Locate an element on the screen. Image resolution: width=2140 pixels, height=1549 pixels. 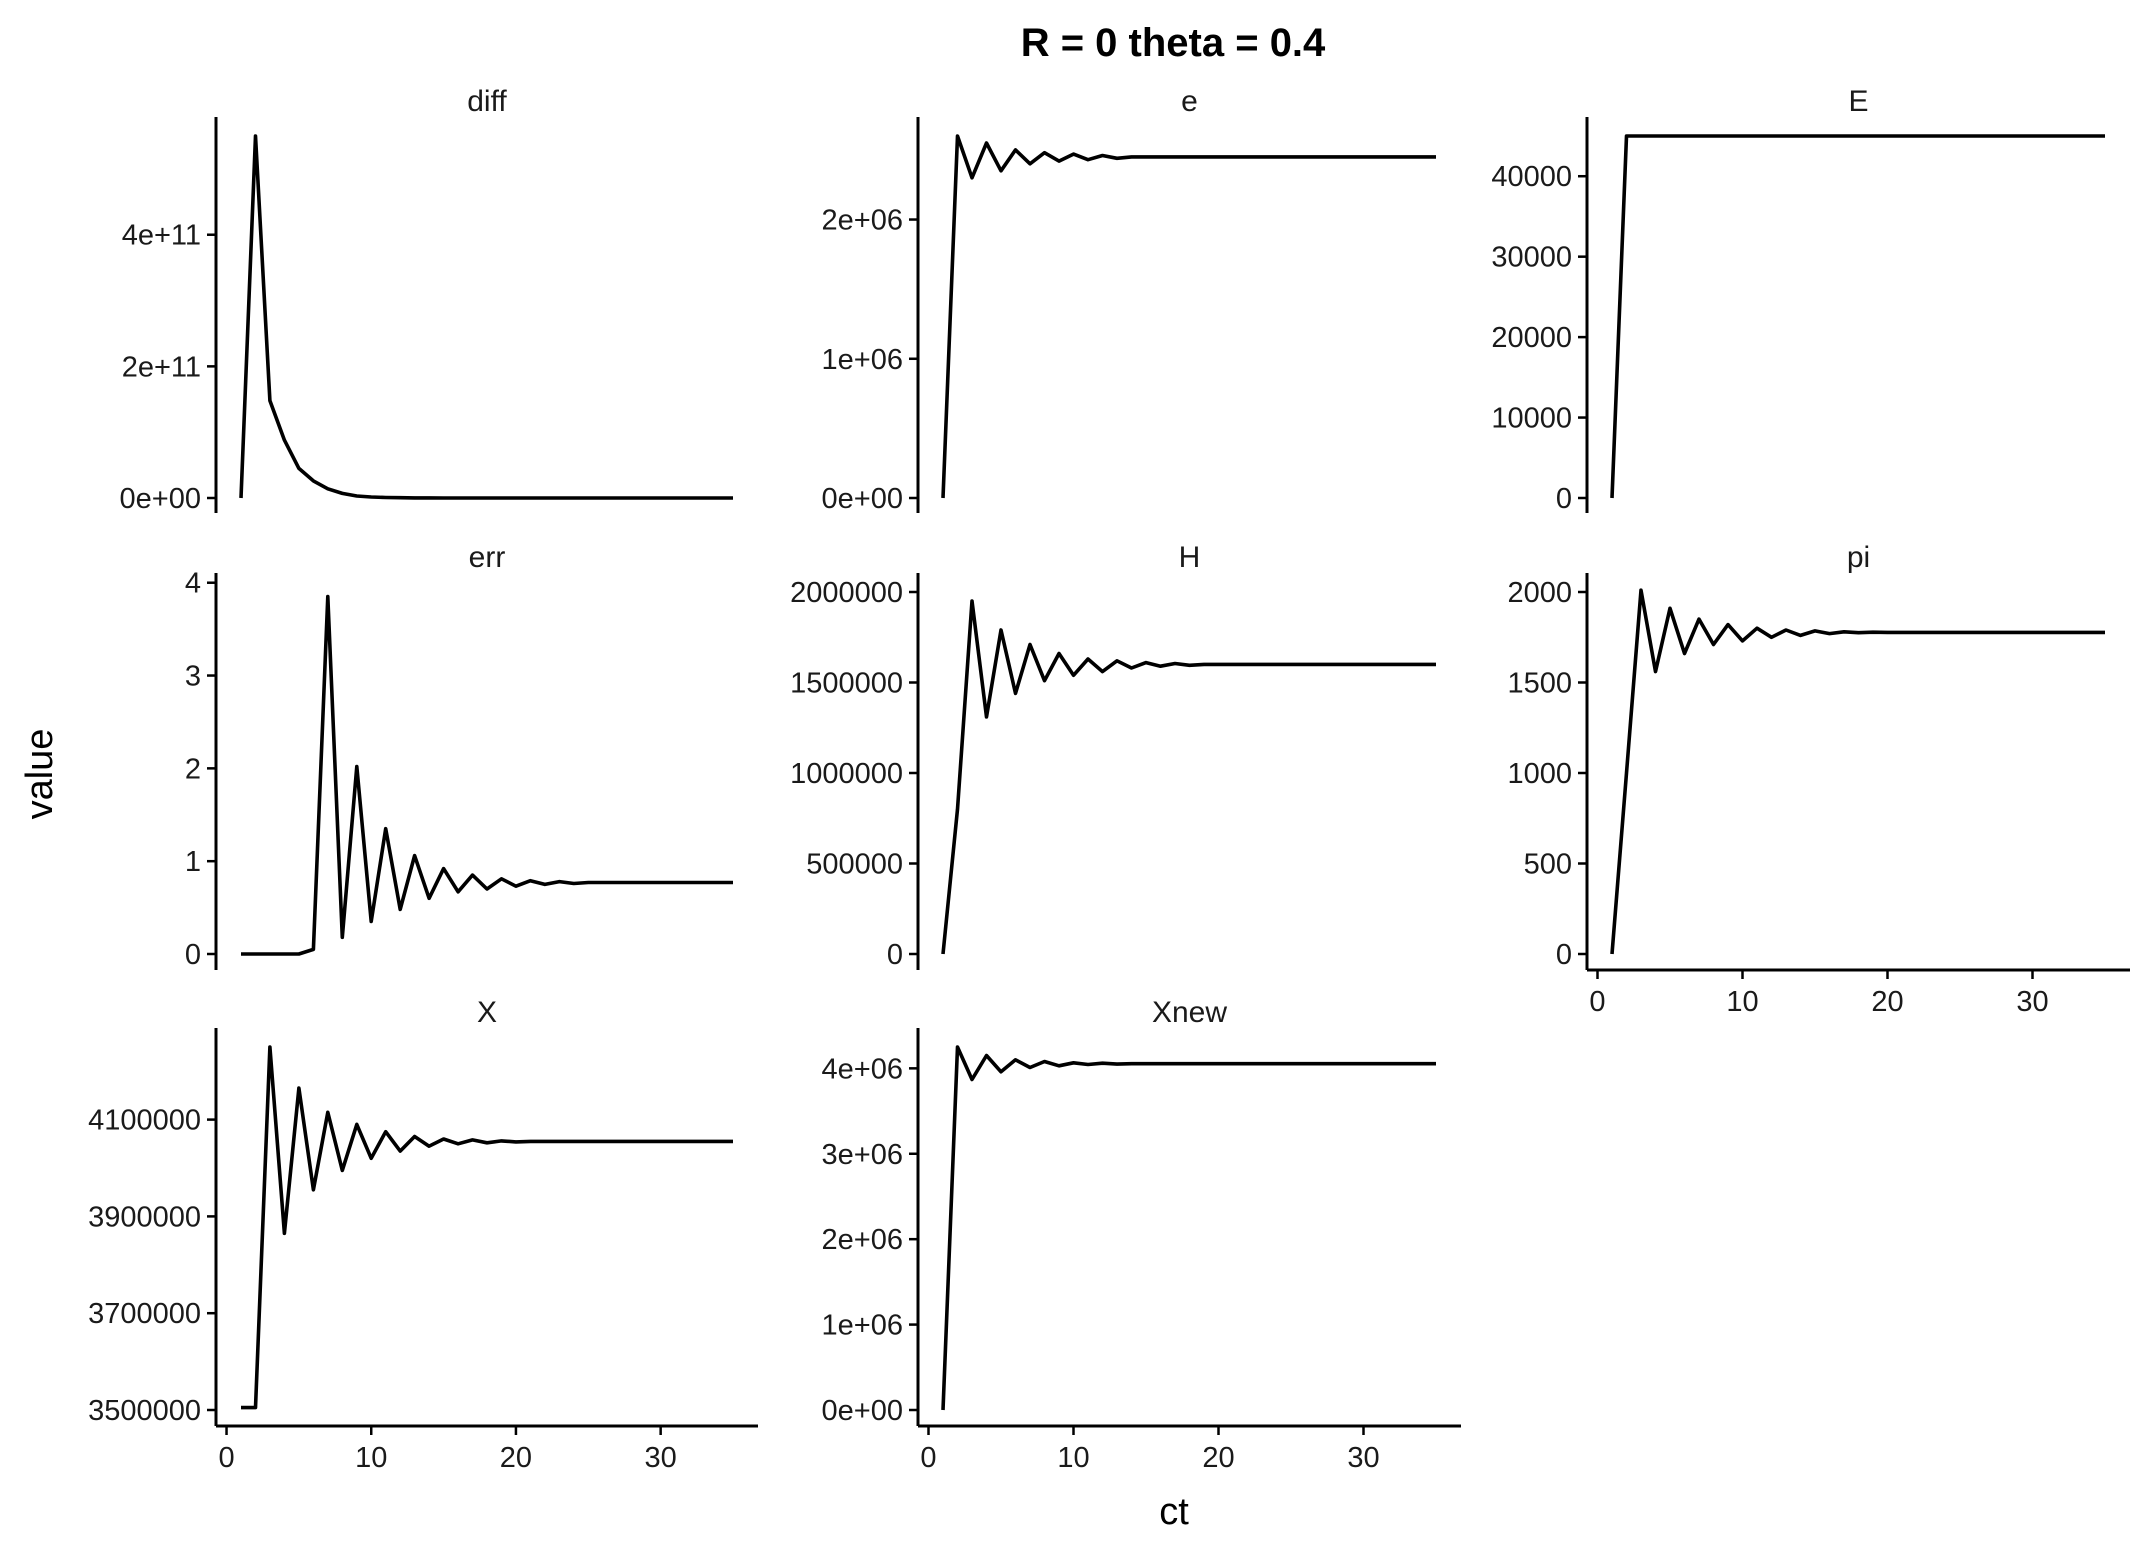
y-tick-label-err-1: 1 is located at coordinates (193, 862).